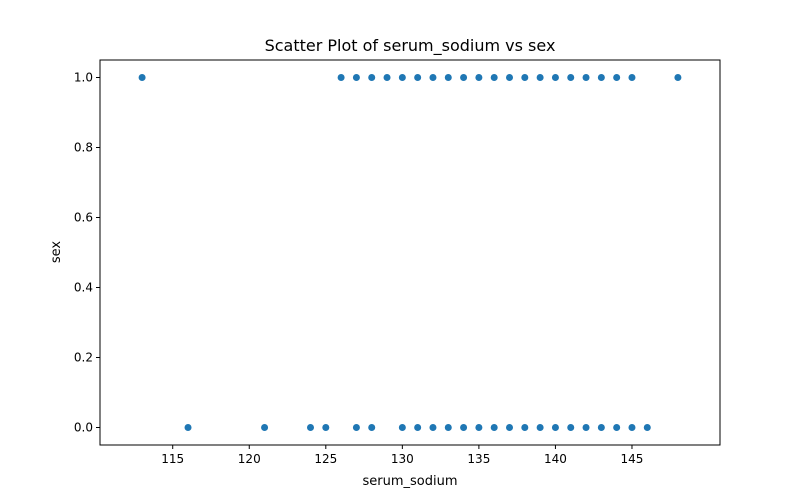 Image resolution: width=800 pixels, height=500 pixels. I want to click on y-axis-ticks: 0.0 0.2 0.4 0.6 0.8 1.0, so click(87, 253).